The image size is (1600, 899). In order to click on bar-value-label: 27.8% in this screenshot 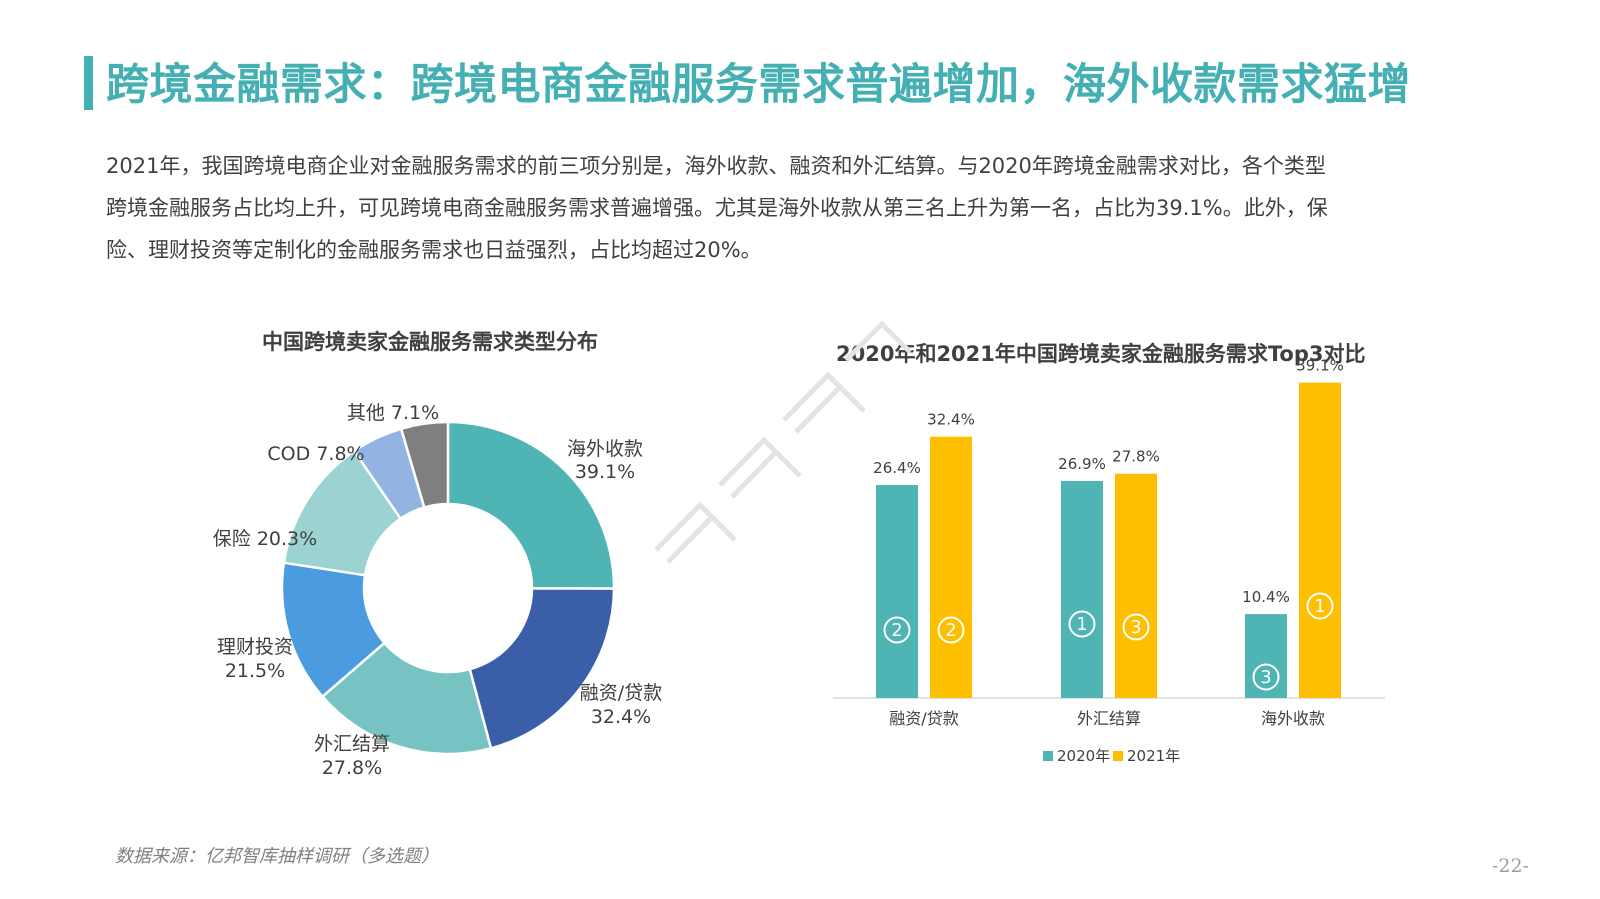, I will do `click(1136, 457)`.